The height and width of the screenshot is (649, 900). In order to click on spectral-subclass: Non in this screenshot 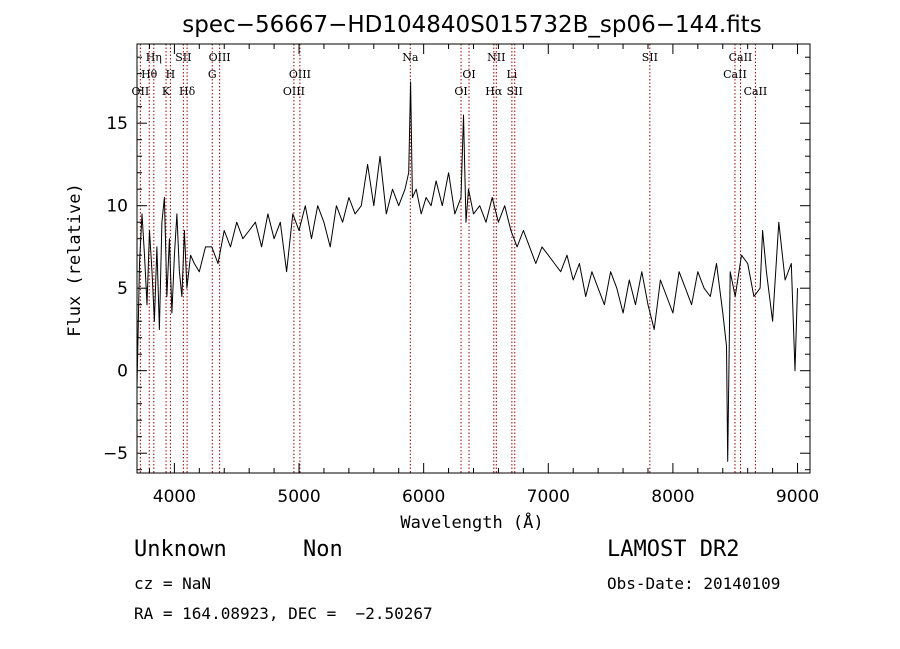, I will do `click(323, 549)`.